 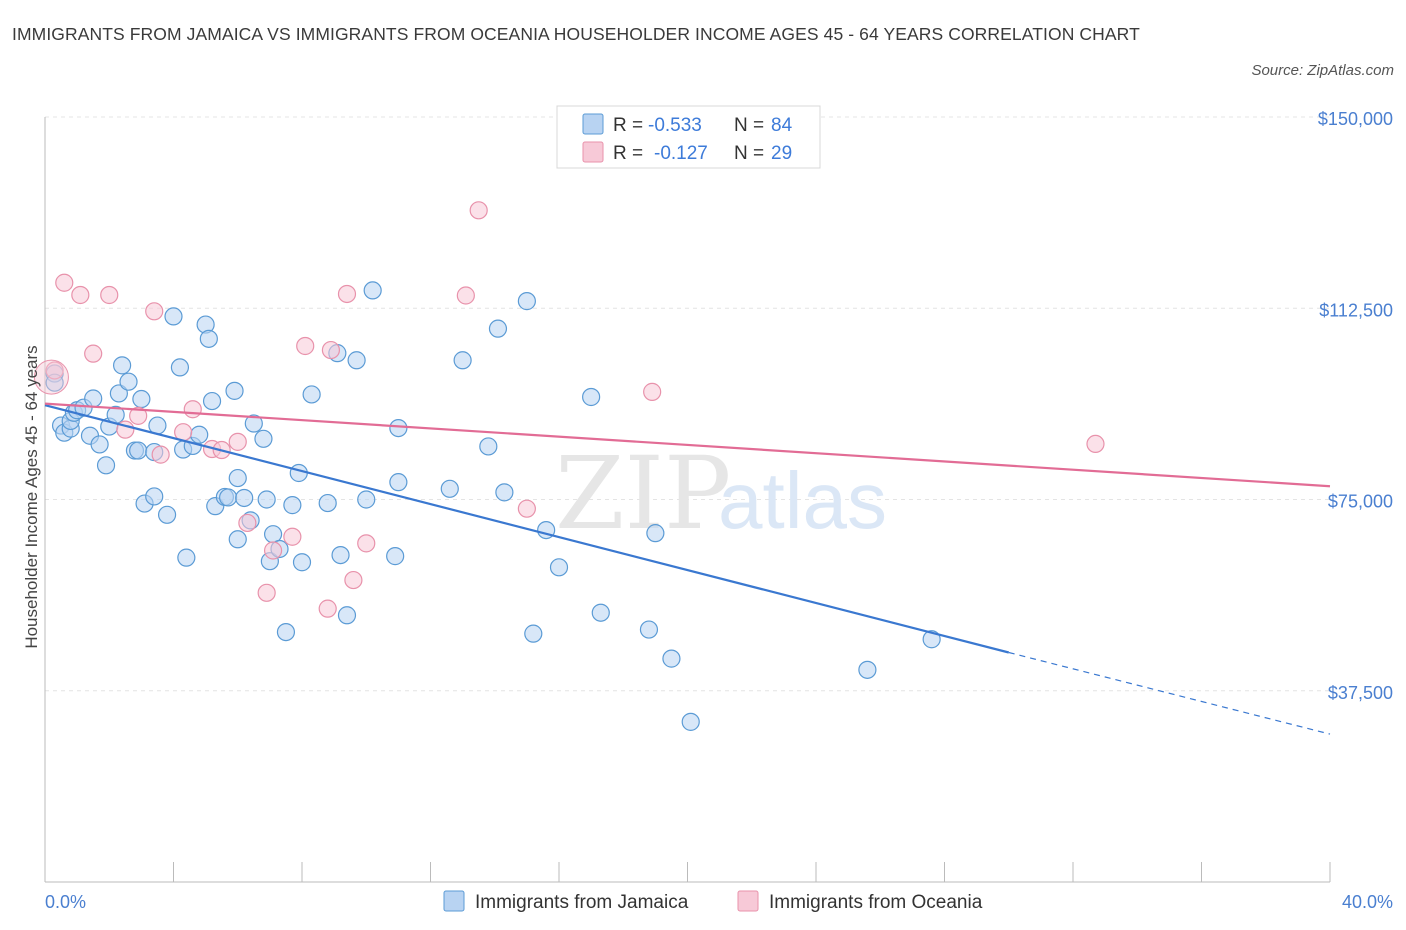 What do you see at coordinates (675, 125) in the screenshot?
I see `legend-r-value-jamaica: -0.533` at bounding box center [675, 125].